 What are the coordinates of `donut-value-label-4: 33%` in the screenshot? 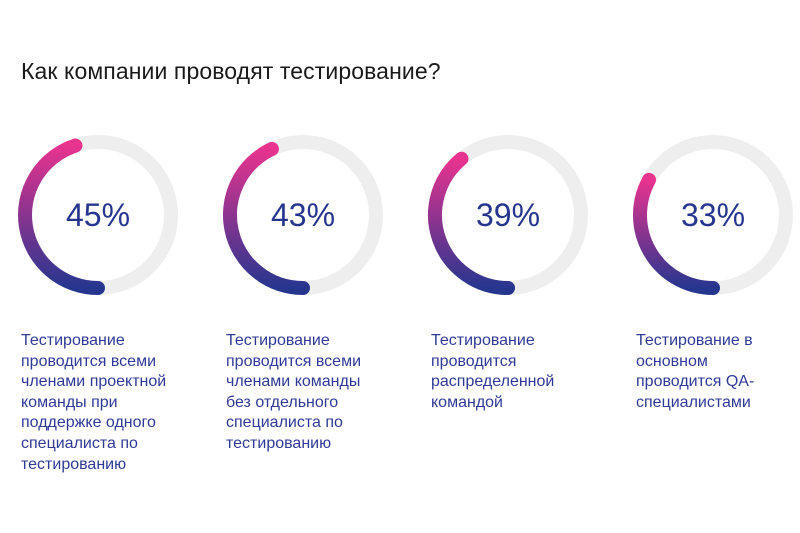 It's located at (713, 215).